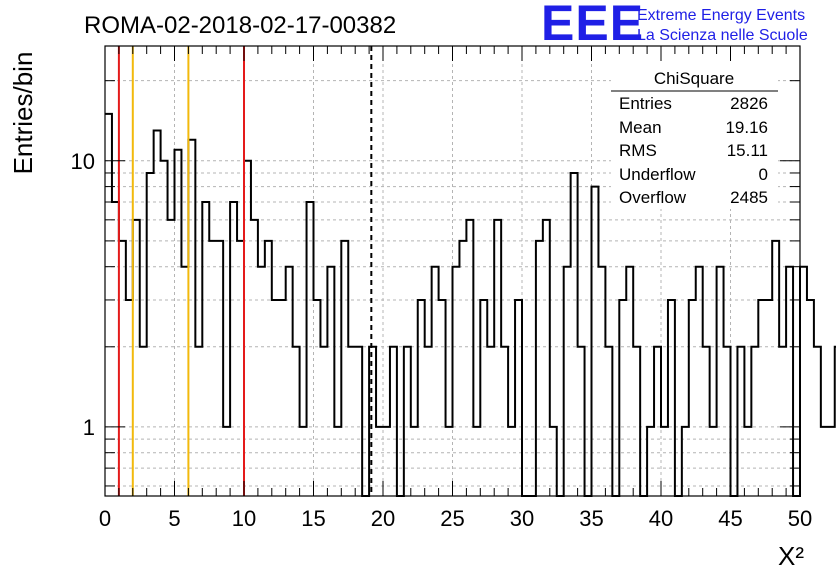  Describe the element at coordinates (661, 518) in the screenshot. I see `x-tick-label: 40` at that location.